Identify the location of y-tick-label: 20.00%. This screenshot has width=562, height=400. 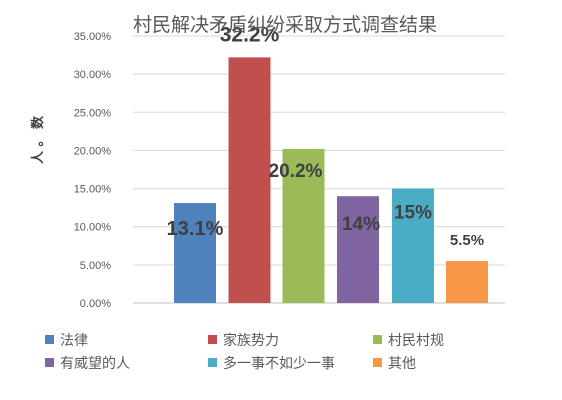
(93, 151).